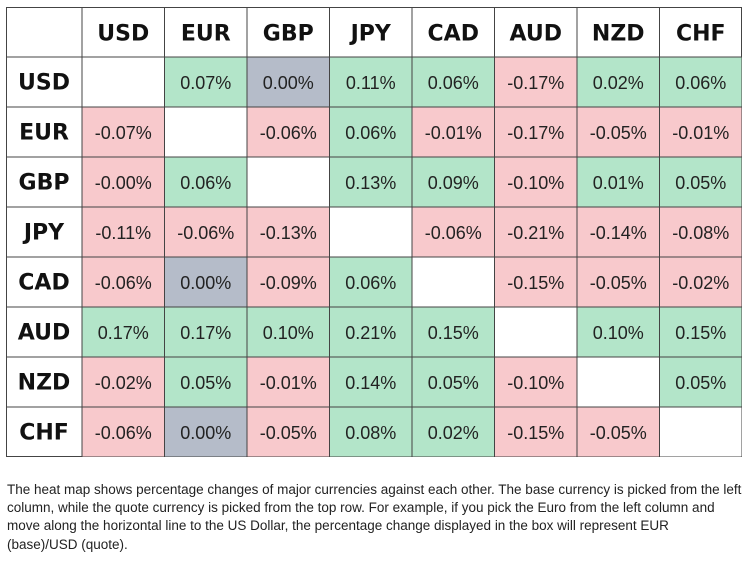  I want to click on heatmap-cell-eur-eur, so click(206, 132).